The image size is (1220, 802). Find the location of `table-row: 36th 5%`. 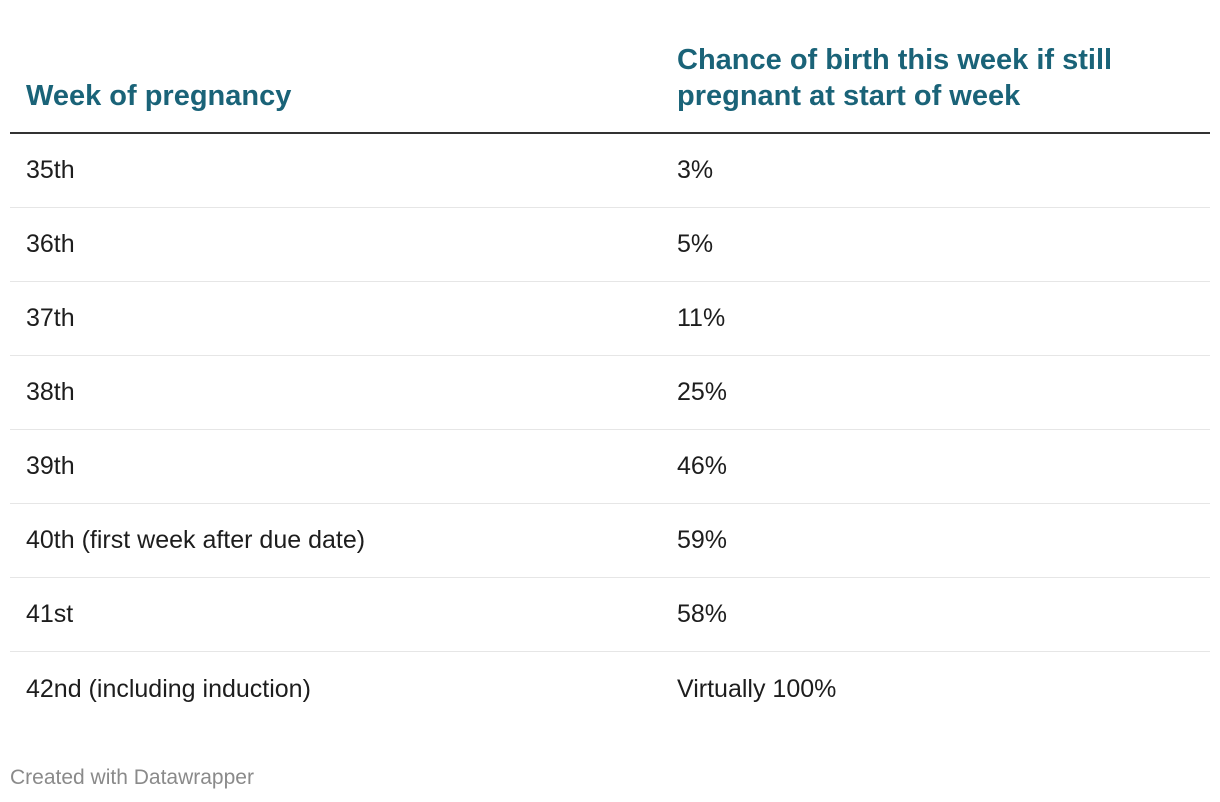

table-row: 36th 5% is located at coordinates (610, 245).